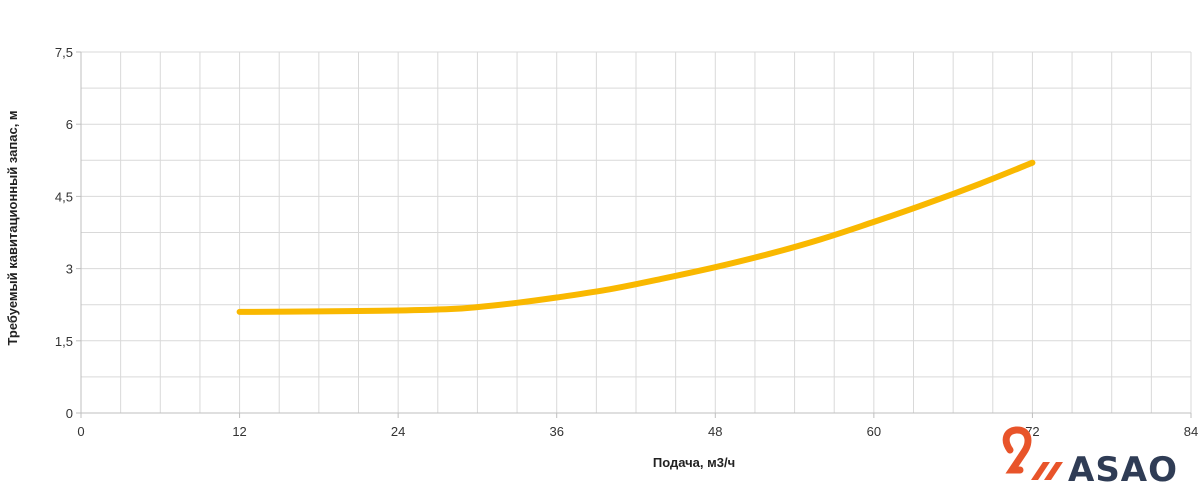 This screenshot has width=1200, height=482. I want to click on x-tick-label: 36, so click(556, 431).